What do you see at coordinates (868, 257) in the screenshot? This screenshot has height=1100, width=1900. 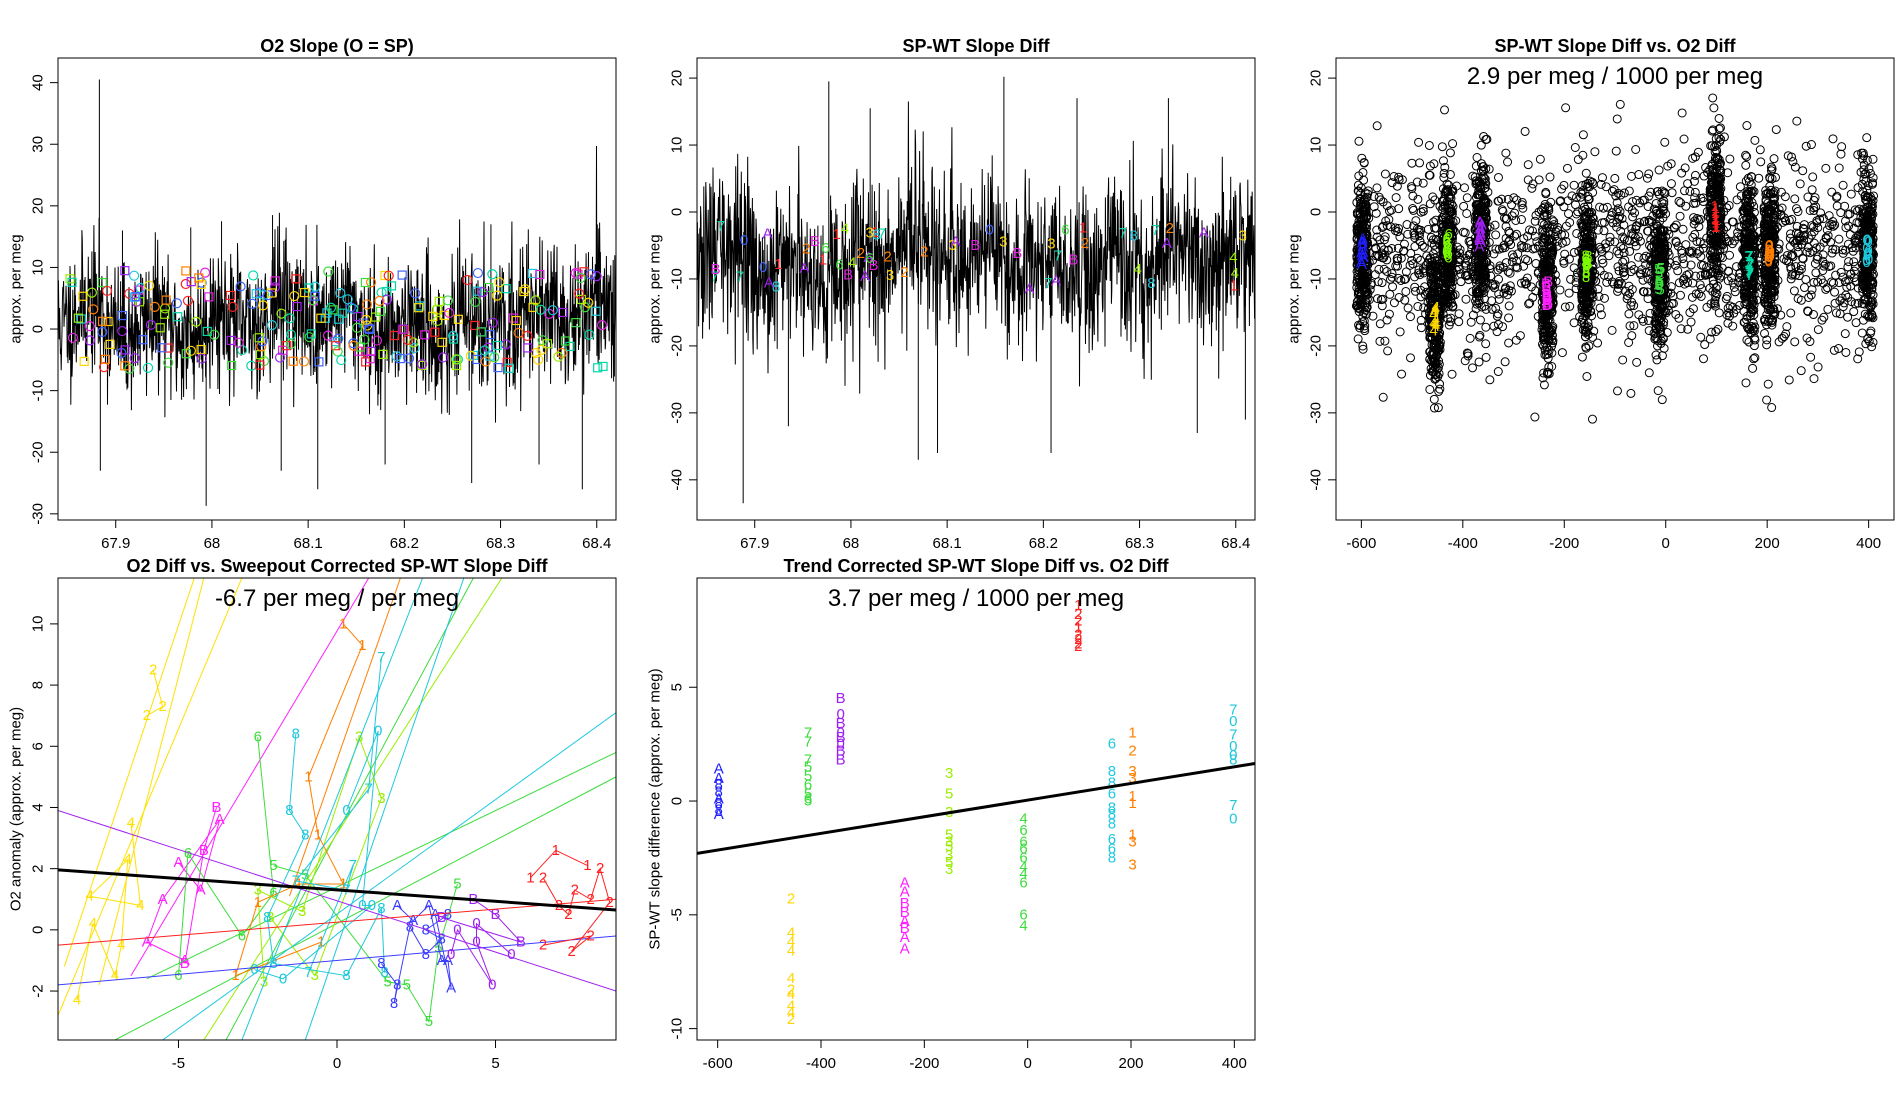 I see `overlay-label: A` at bounding box center [868, 257].